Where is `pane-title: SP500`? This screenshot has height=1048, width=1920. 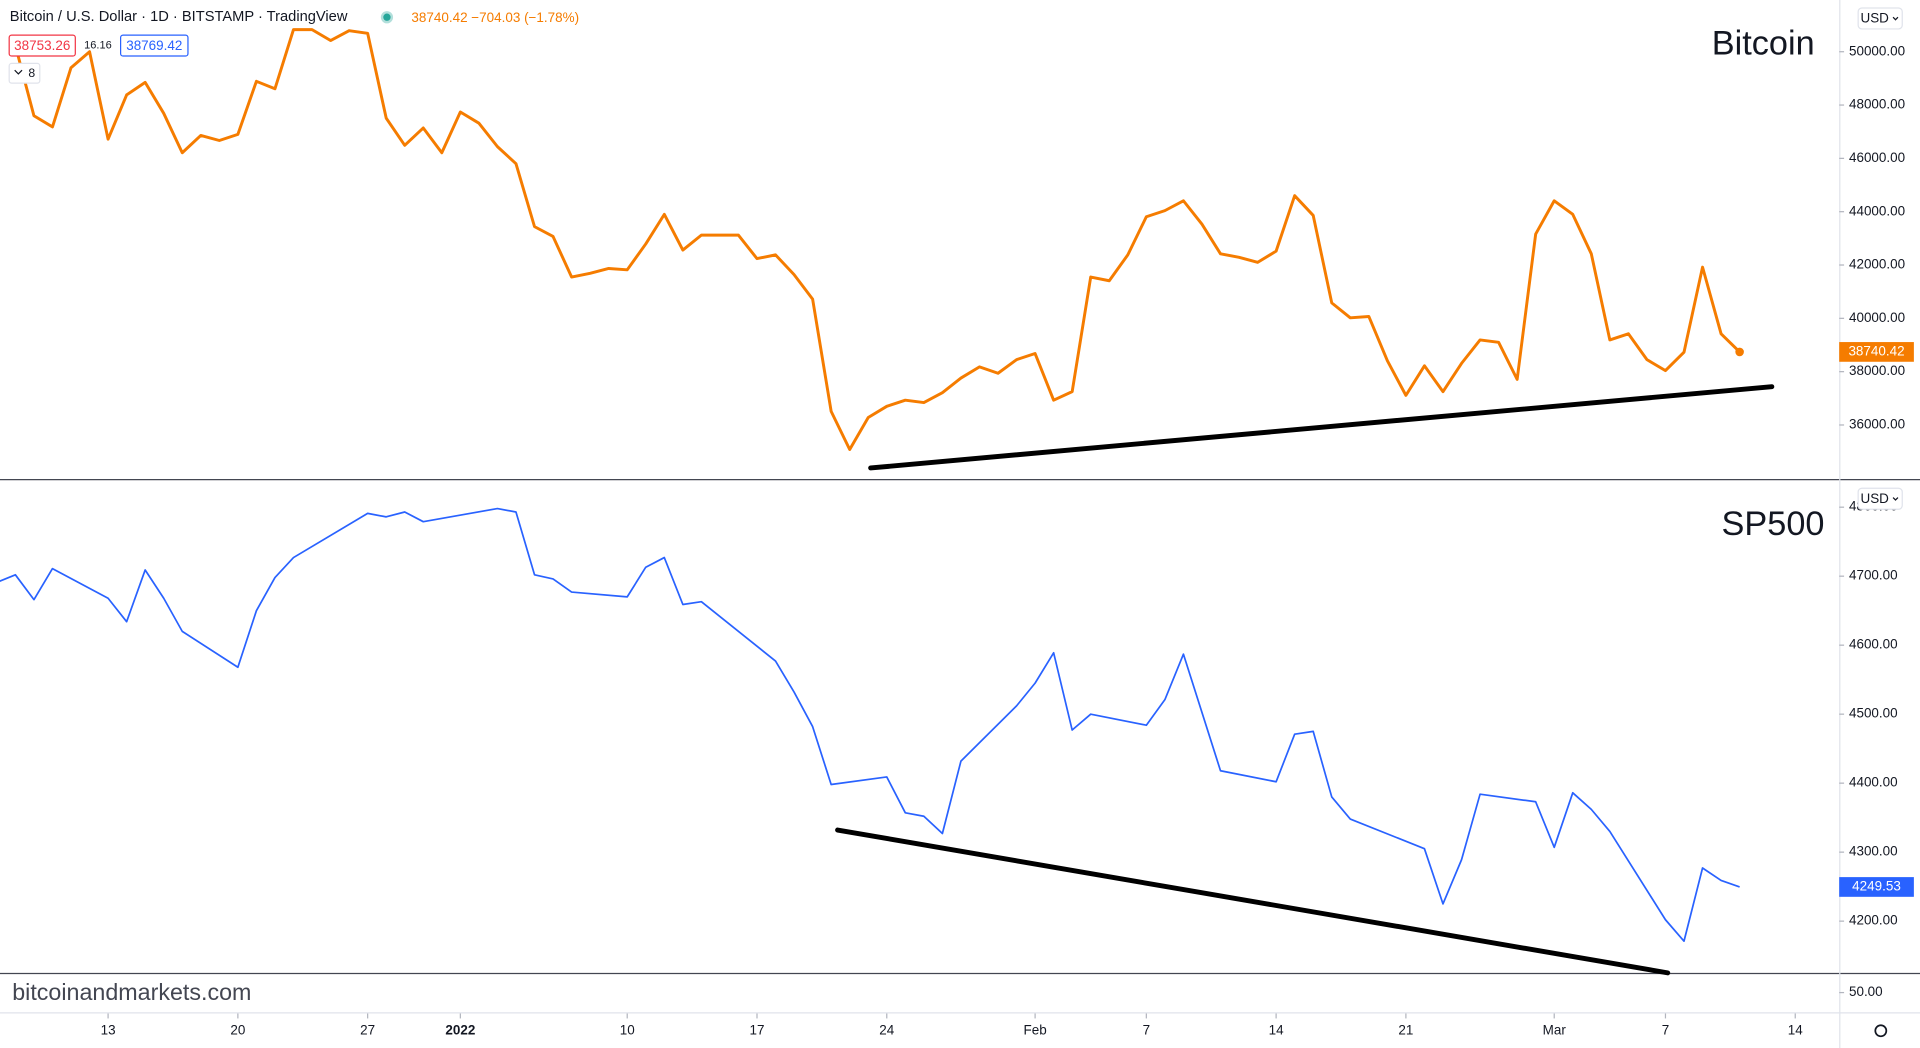
pane-title: SP500 is located at coordinates (1773, 524).